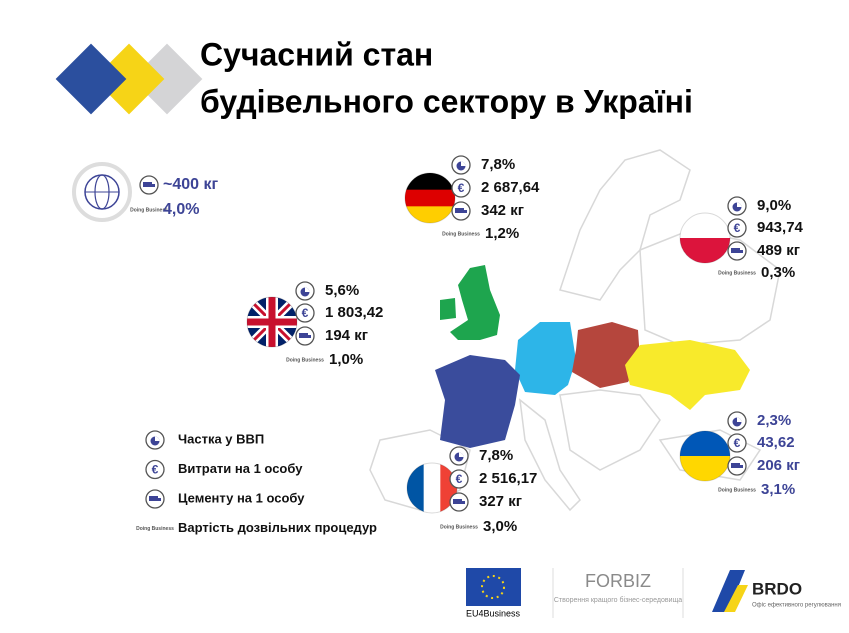 The width and height of the screenshot is (849, 633). Describe the element at coordinates (618, 600) in the screenshot. I see `forbiz-sub: Створення кращого бізнес-середовища` at that location.